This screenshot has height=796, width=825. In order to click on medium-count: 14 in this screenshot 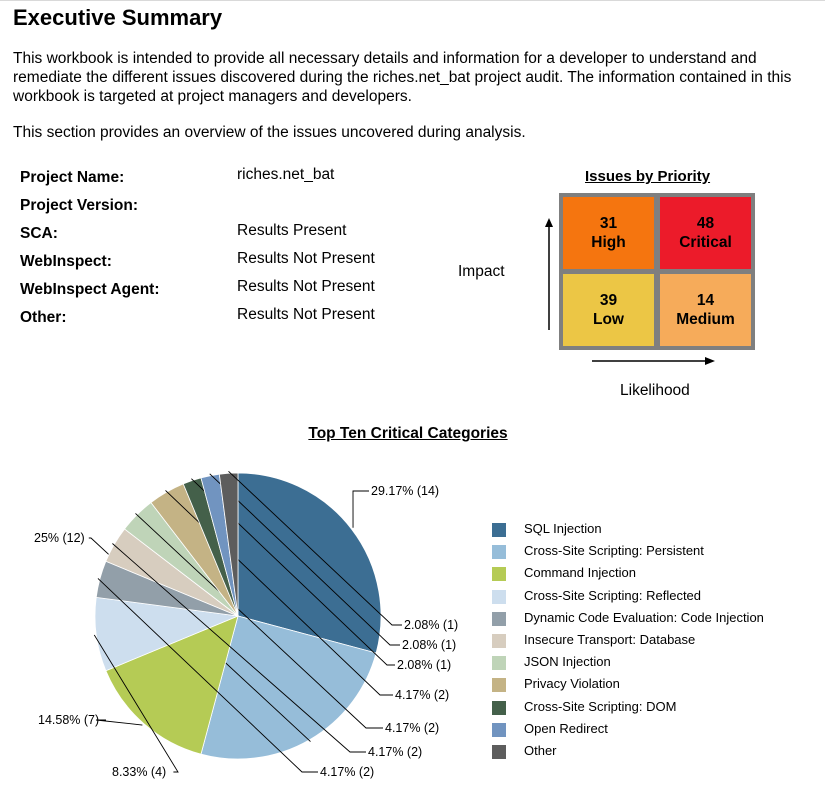, I will do `click(705, 300)`.